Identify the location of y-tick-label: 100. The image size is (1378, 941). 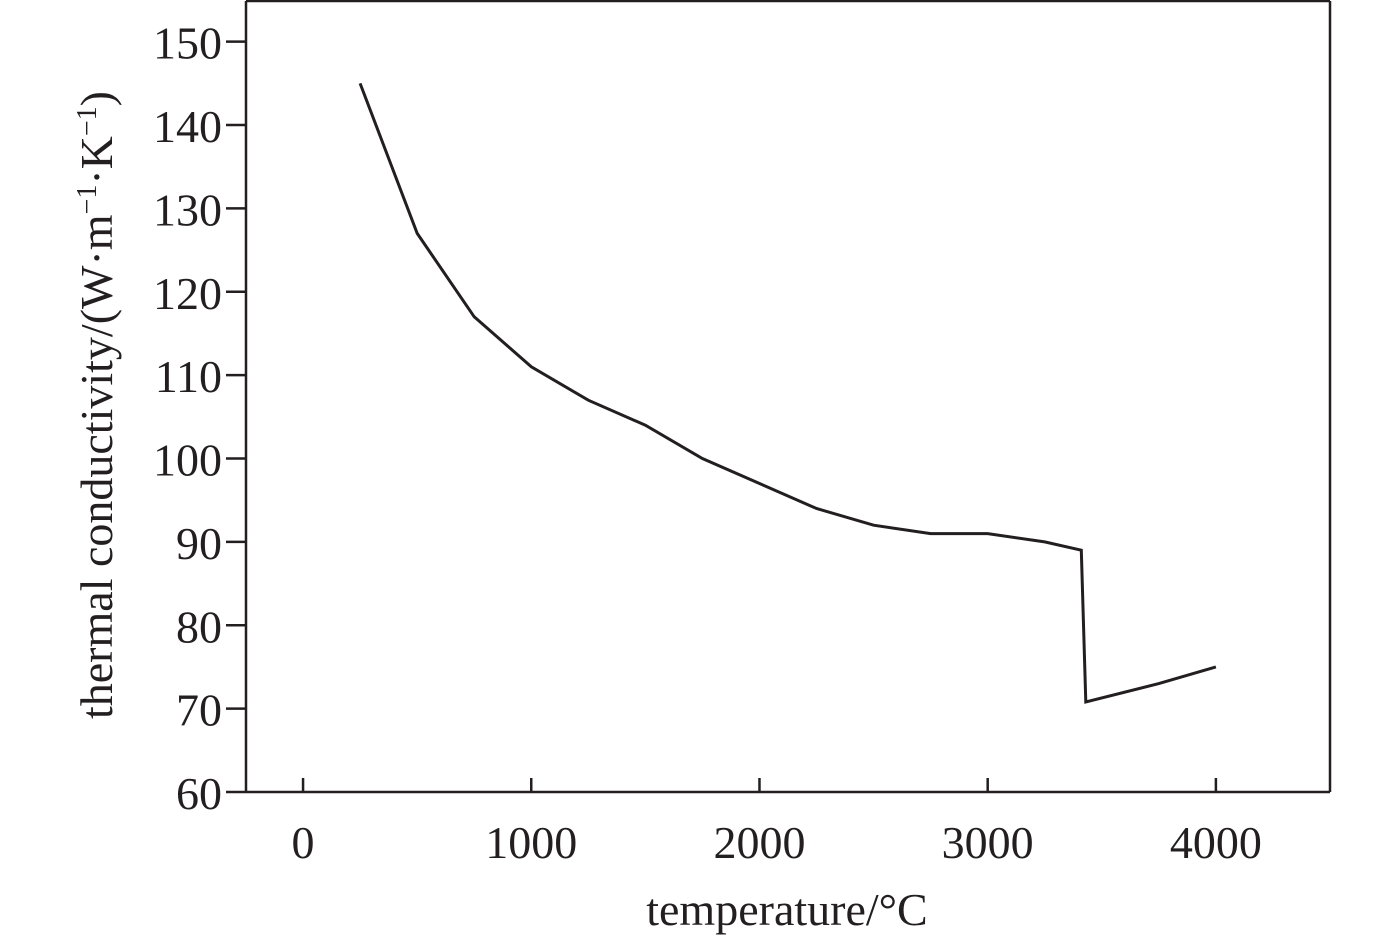
(187, 460).